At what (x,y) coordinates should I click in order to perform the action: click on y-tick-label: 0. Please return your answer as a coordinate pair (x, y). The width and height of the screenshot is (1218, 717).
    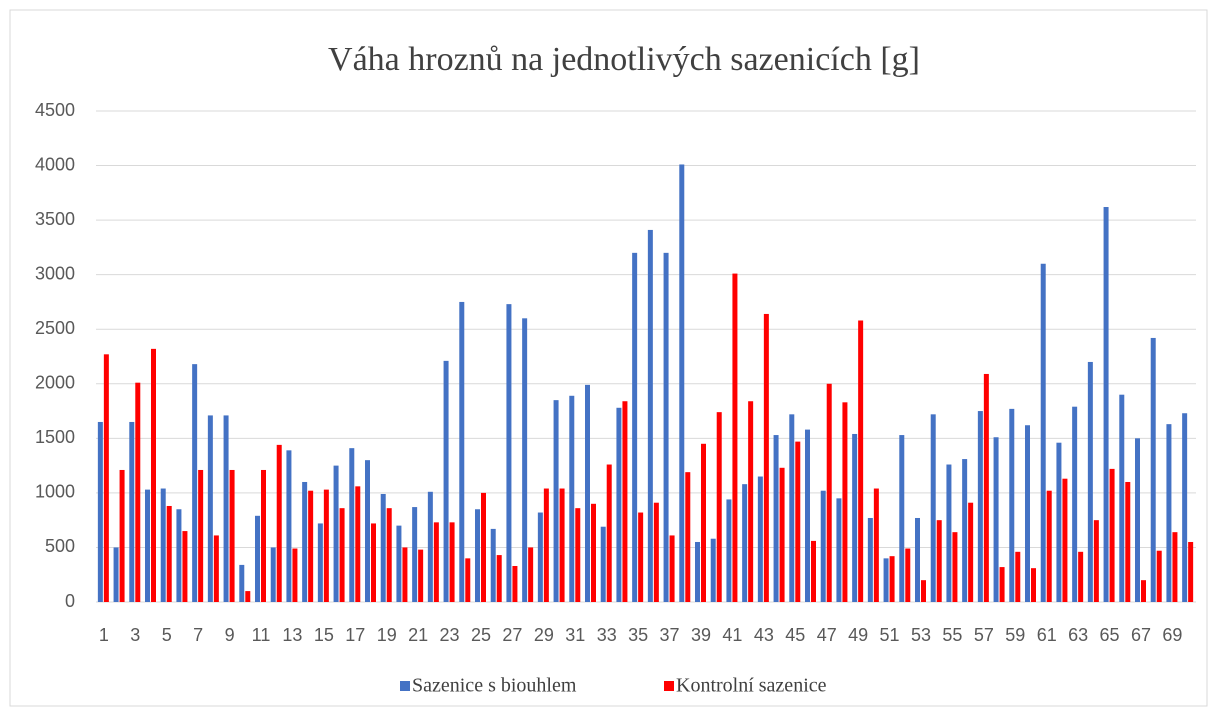
    Looking at the image, I should click on (70, 601).